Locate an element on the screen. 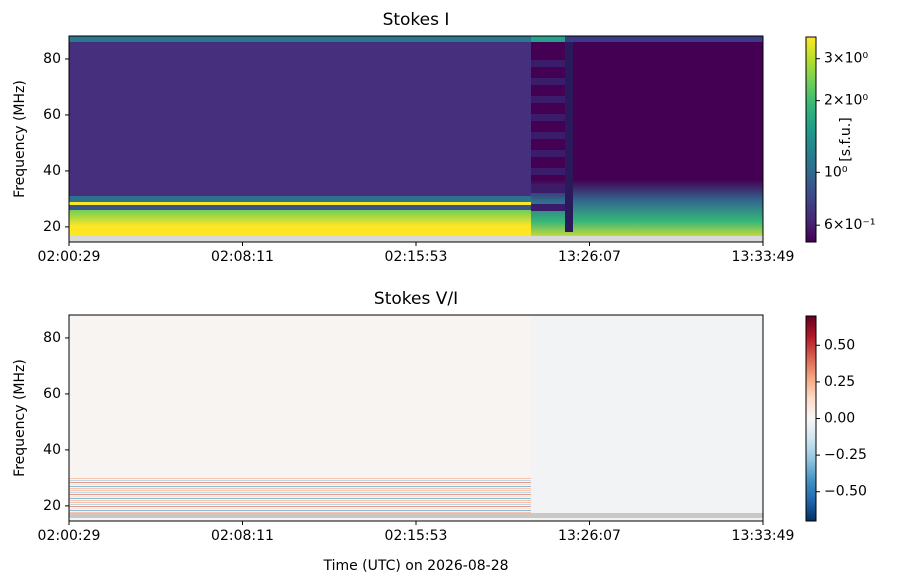  colorbar-tick-label: 10⁰ is located at coordinates (836, 172).